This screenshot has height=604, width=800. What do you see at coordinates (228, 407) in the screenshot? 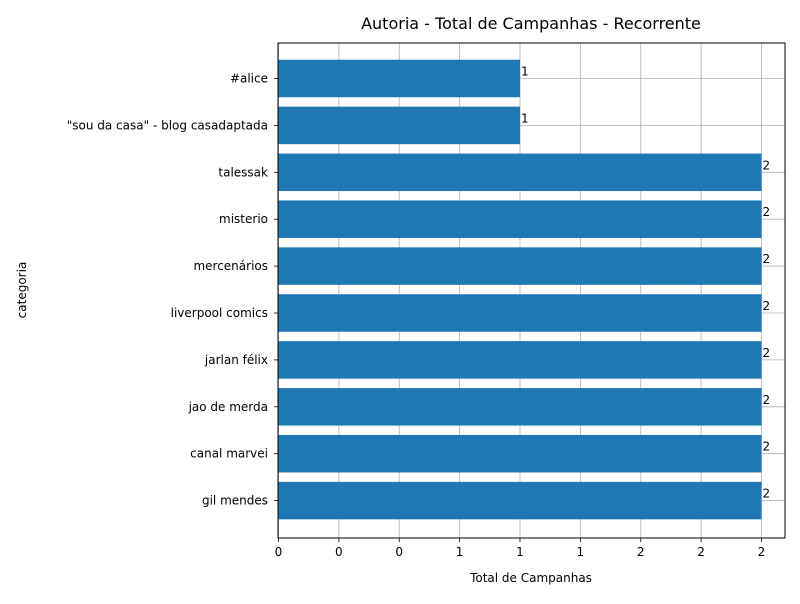
I see `y-tick-label: jao de merda` at bounding box center [228, 407].